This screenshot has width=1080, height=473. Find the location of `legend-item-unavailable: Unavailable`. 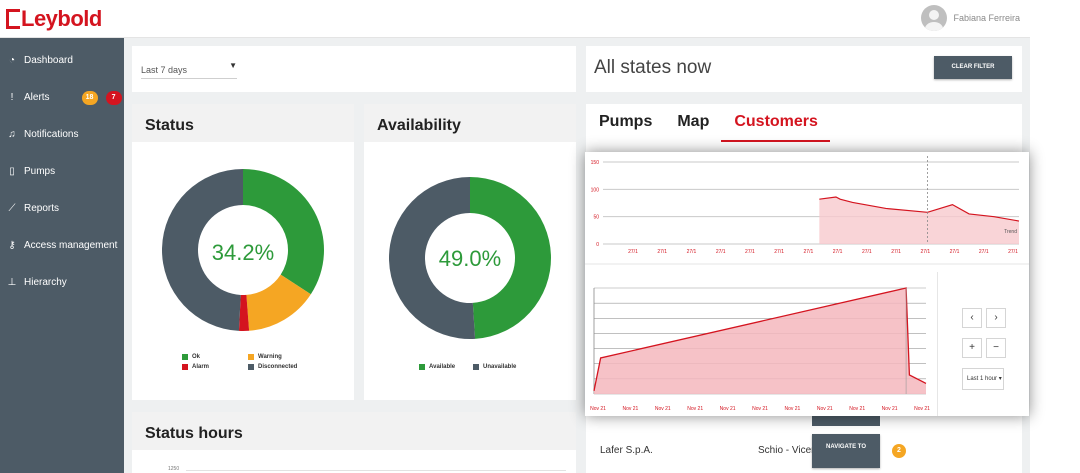

legend-item-unavailable: Unavailable is located at coordinates (494, 367).